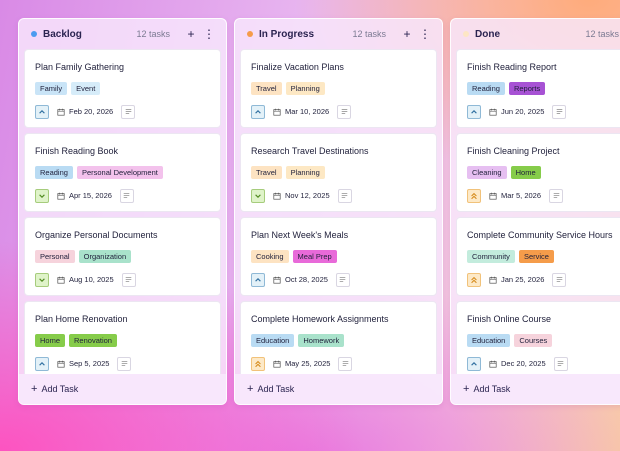 The height and width of the screenshot is (451, 620). I want to click on due-date: May 25, 2025, so click(301, 363).